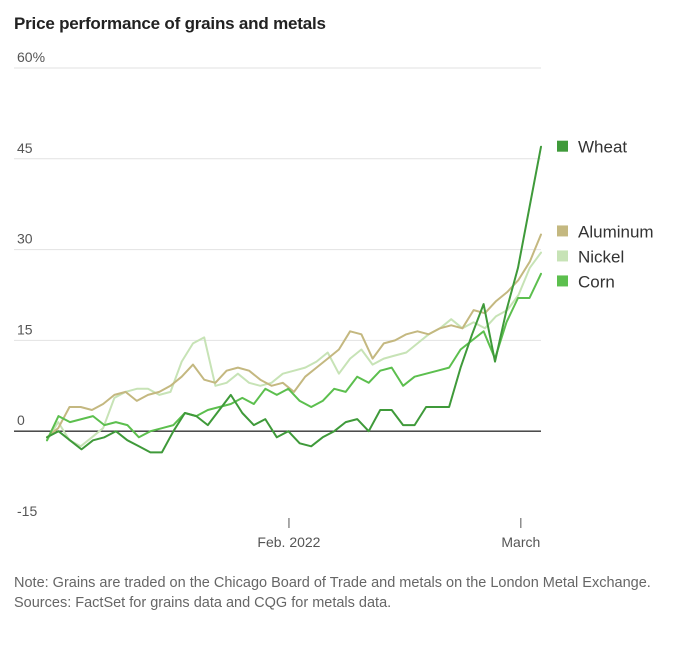 The width and height of the screenshot is (682, 651). I want to click on legend-label: Nickel, so click(601, 256).